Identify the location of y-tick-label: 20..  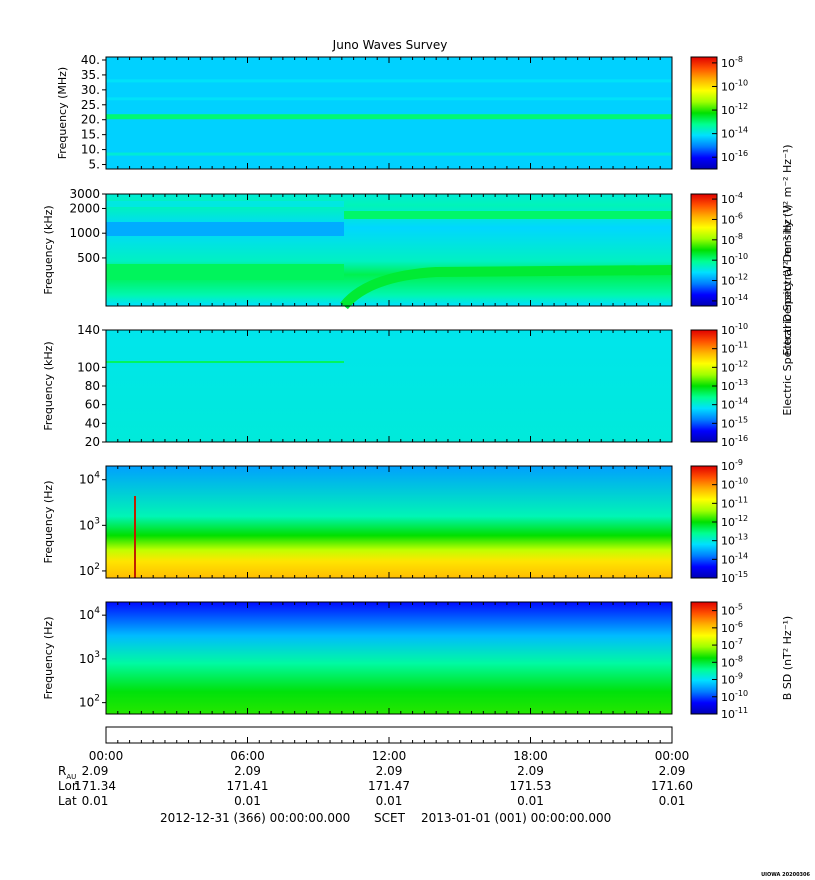
(90, 120).